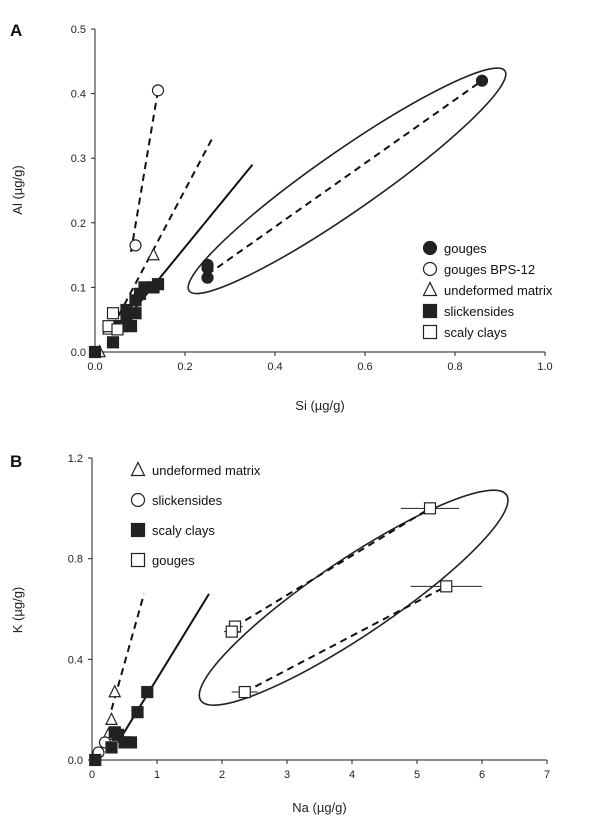  I want to click on x-tick-label: 0.0, so click(94, 367).